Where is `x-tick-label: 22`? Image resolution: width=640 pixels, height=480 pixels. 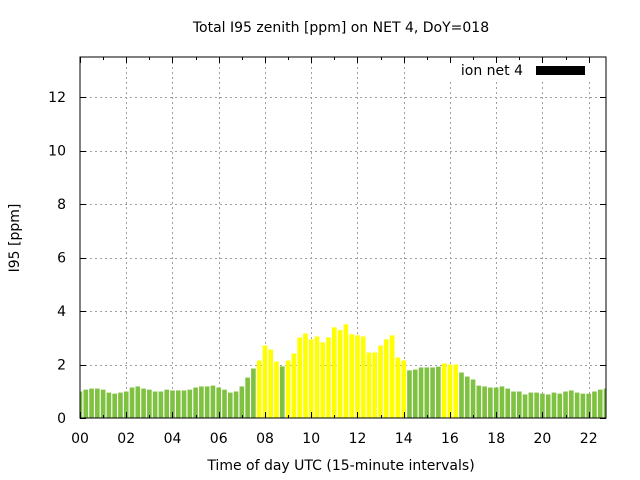
x-tick-label: 22 is located at coordinates (589, 439).